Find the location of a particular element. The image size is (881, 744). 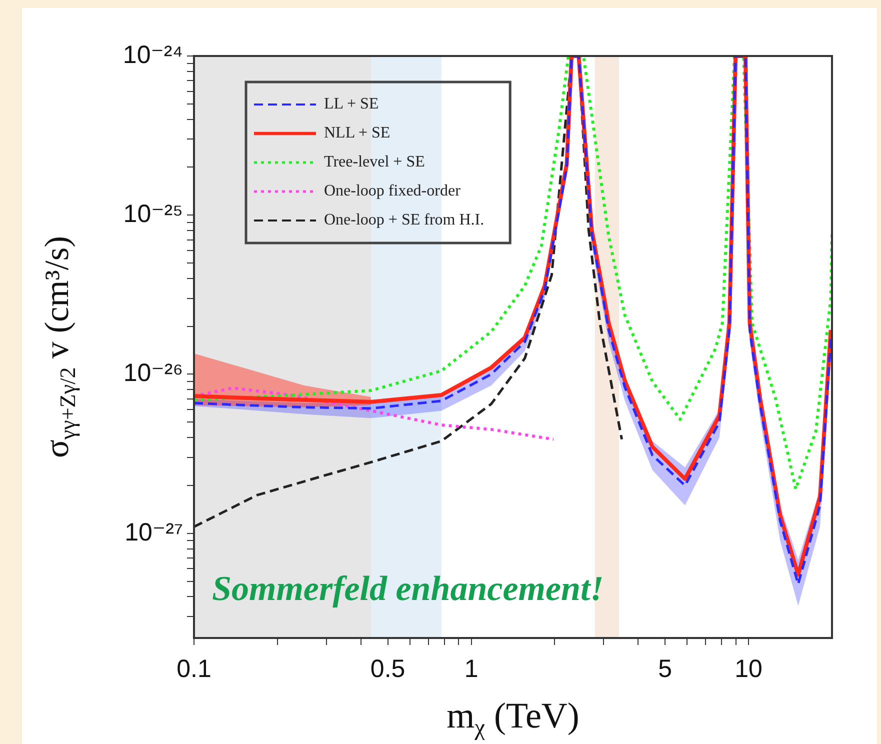

x-tick-label: 10 is located at coordinates (748, 668).